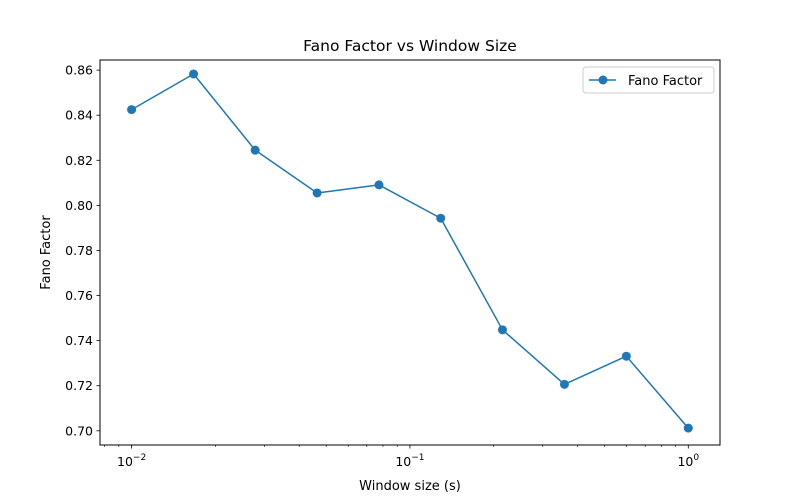 The height and width of the screenshot is (500, 800). I want to click on x-axis-label: Window size (s), so click(410, 486).